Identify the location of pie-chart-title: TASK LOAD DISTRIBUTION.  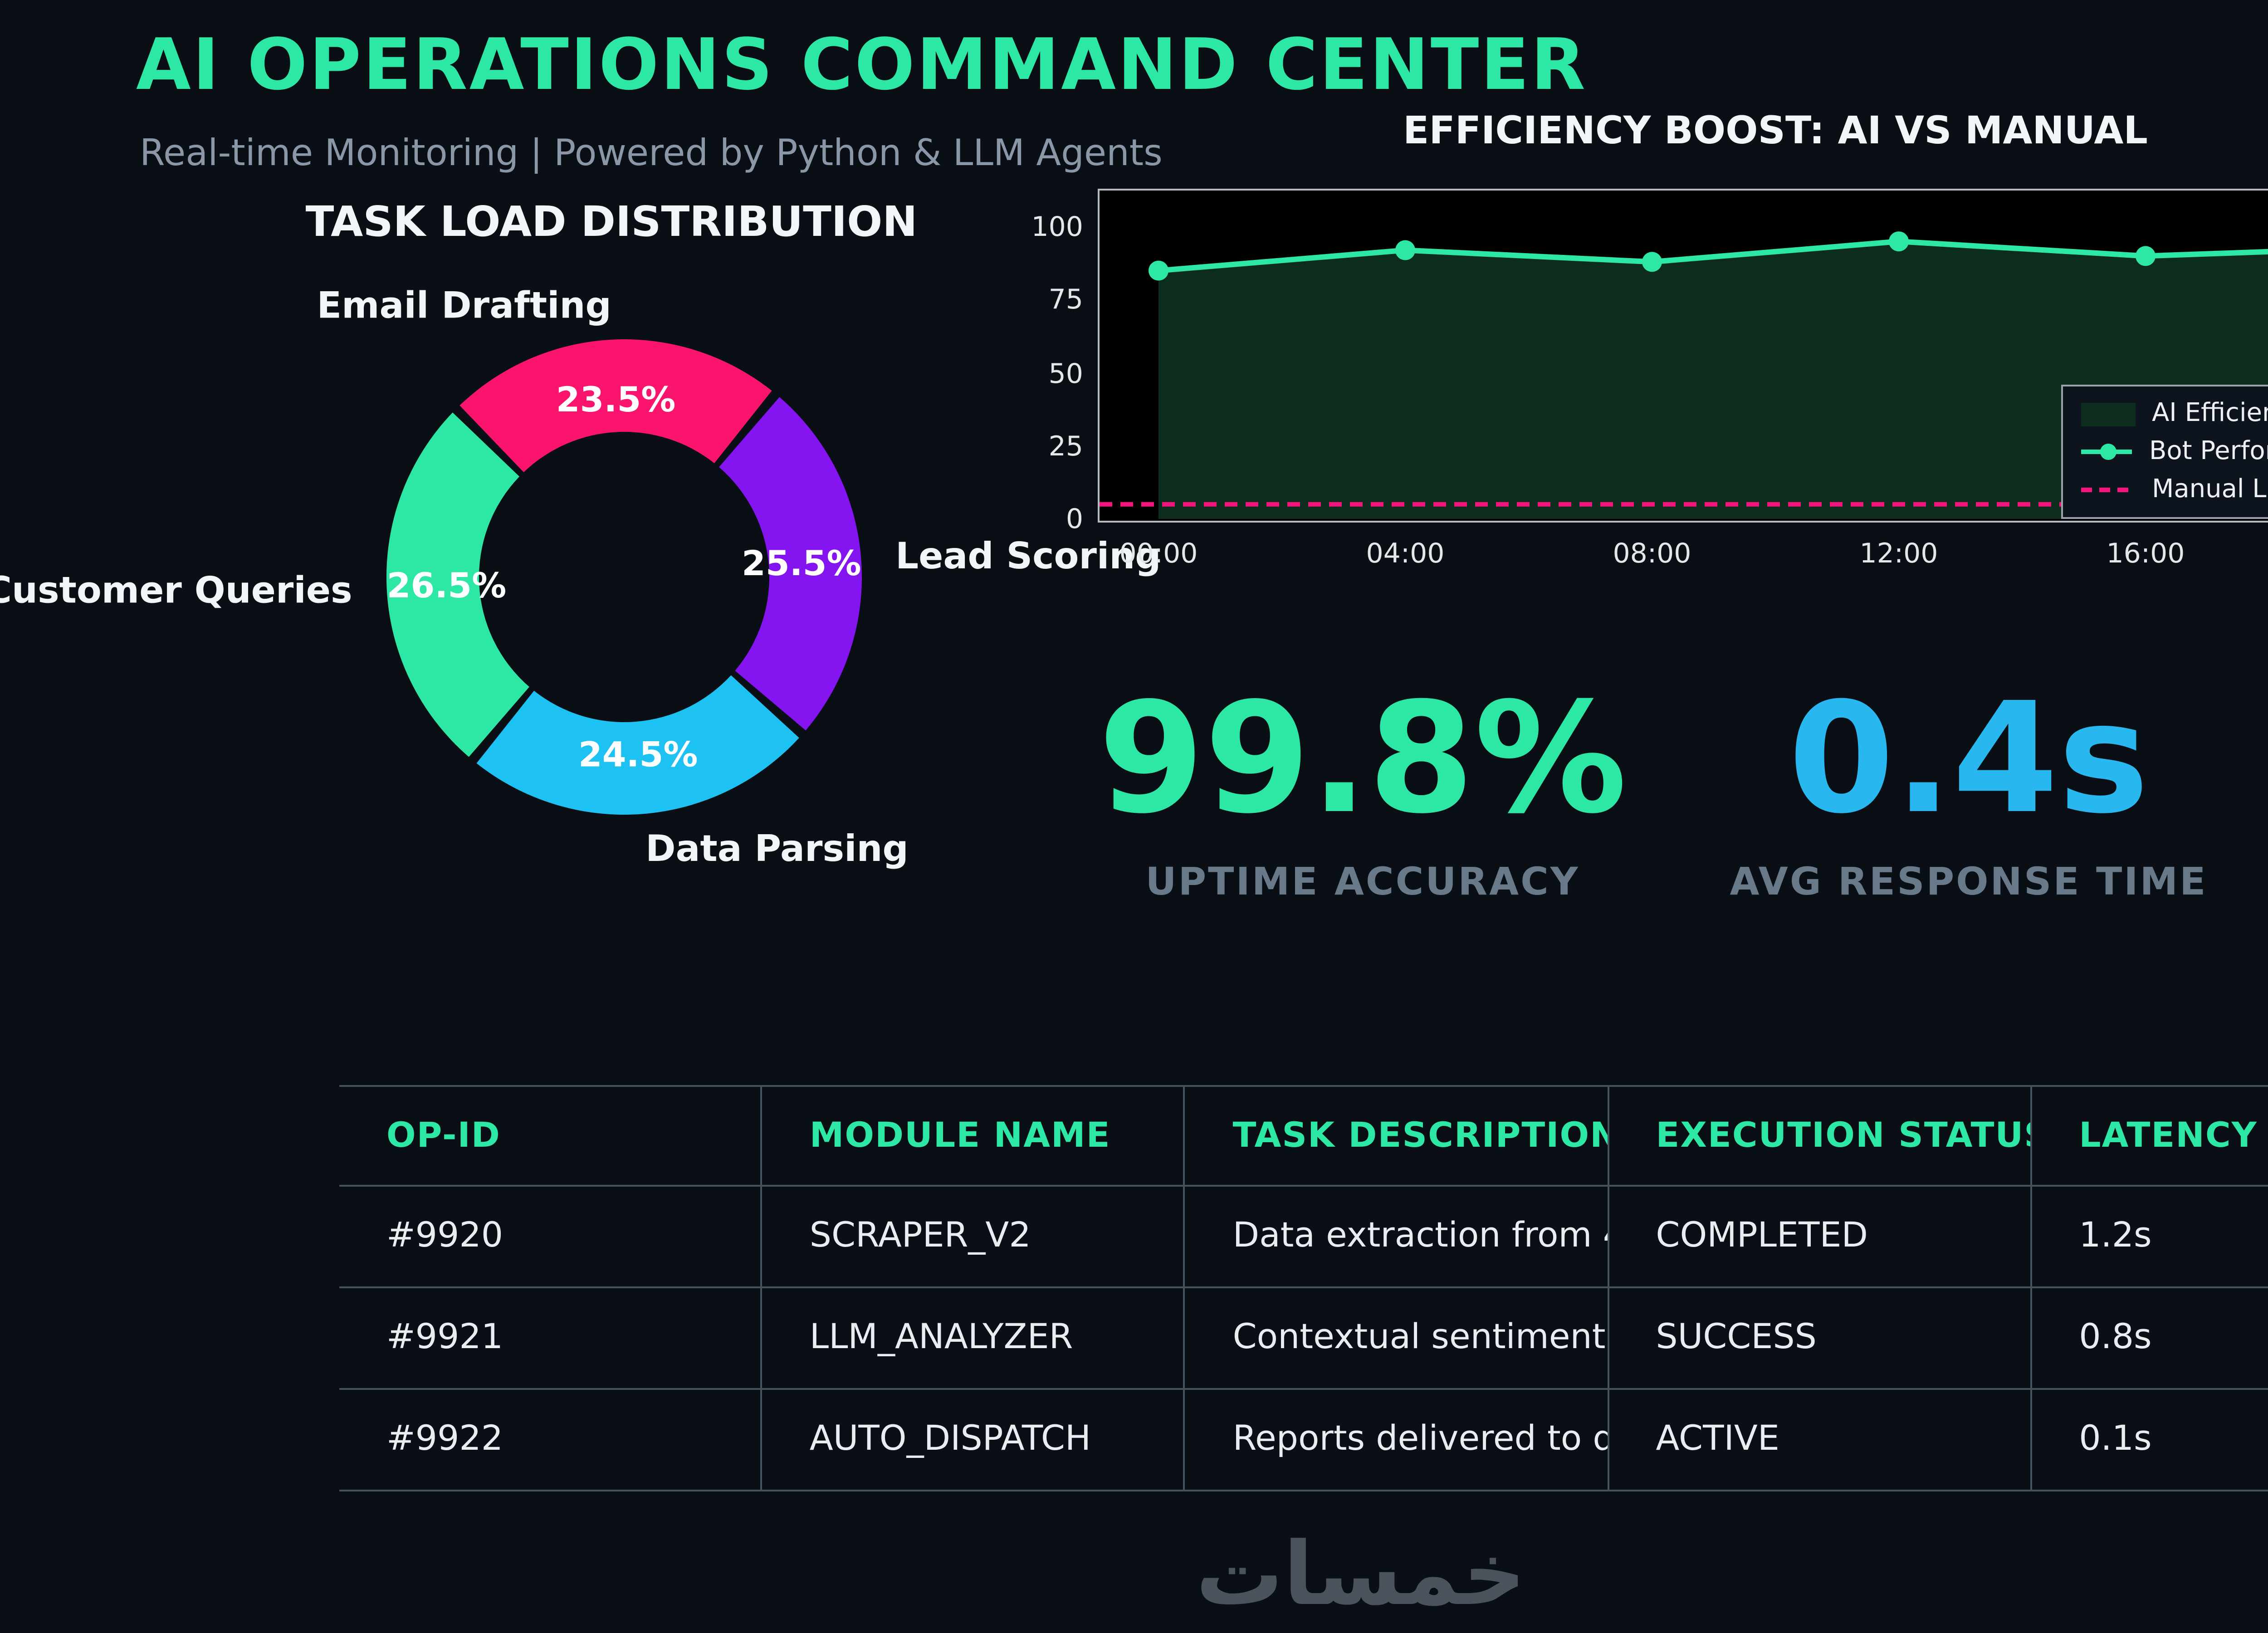
(612, 223).